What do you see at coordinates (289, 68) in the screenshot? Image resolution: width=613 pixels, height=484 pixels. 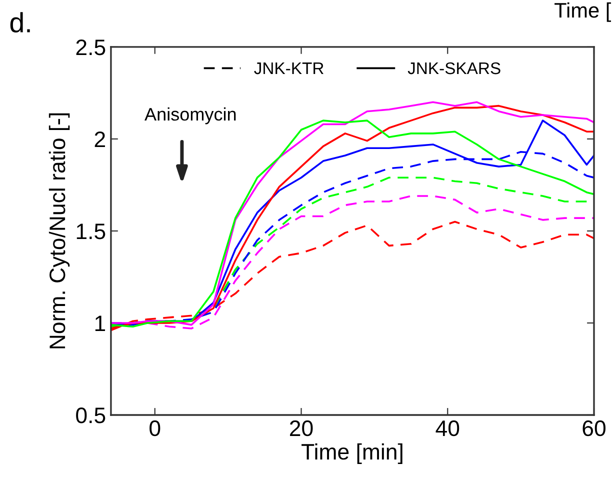 I see `legend-label: JNK-KTR` at bounding box center [289, 68].